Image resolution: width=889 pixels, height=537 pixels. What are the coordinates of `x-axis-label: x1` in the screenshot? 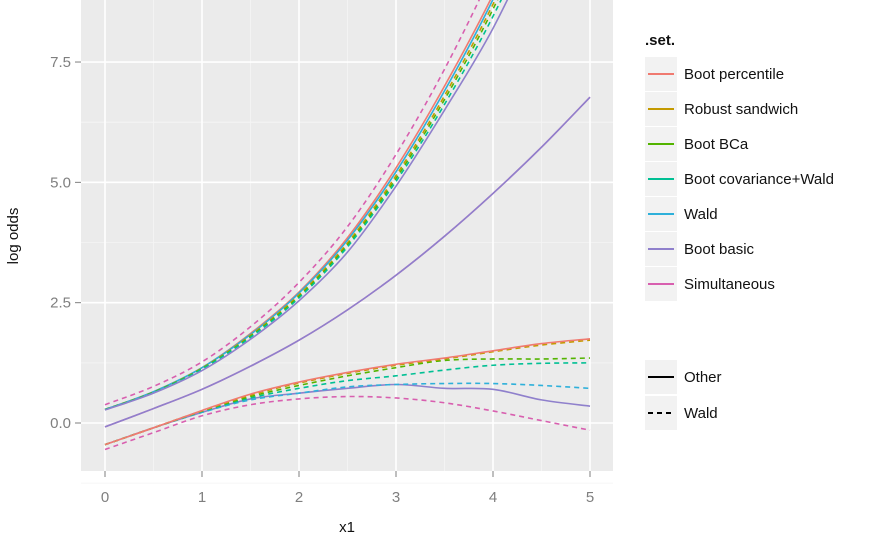 It's located at (347, 527).